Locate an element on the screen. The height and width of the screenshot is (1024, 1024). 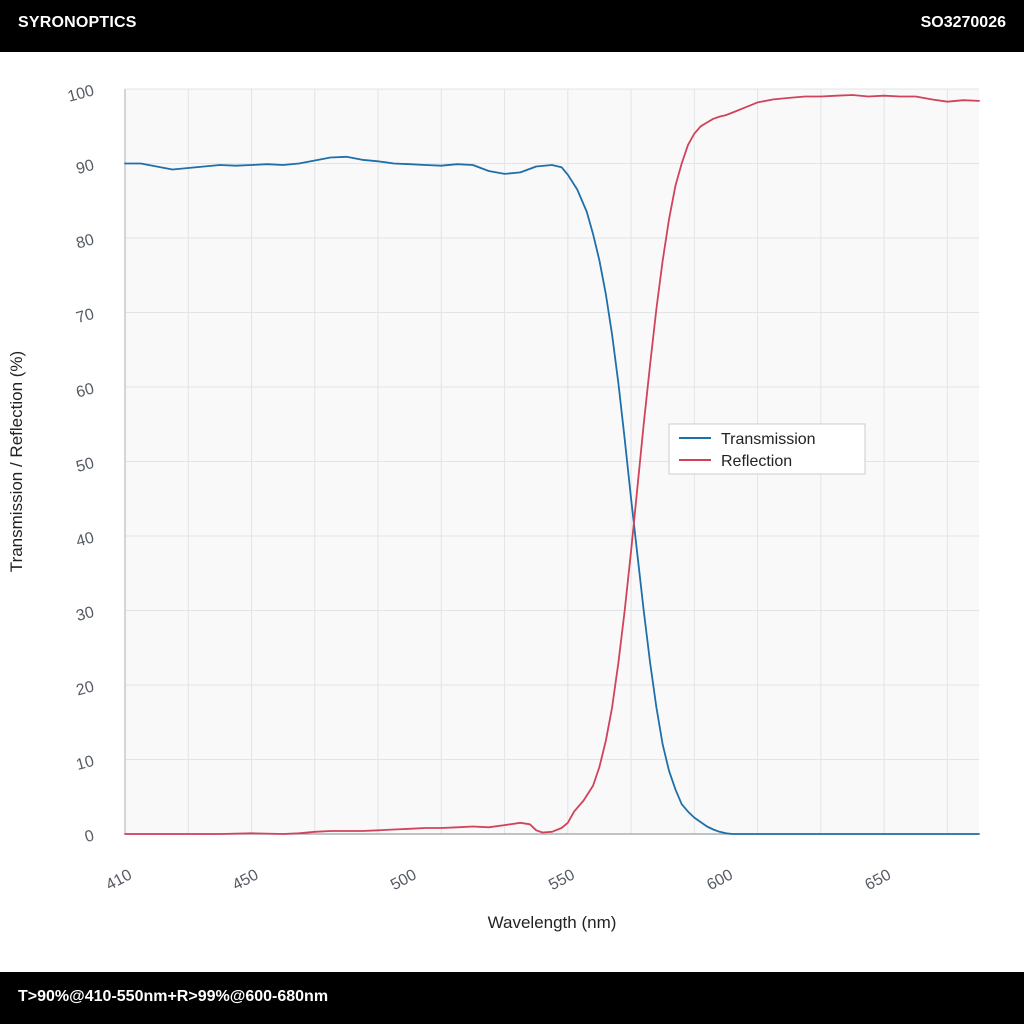
top-banner: SYRONOPTICS SO3270026 is located at coordinates (512, 26).